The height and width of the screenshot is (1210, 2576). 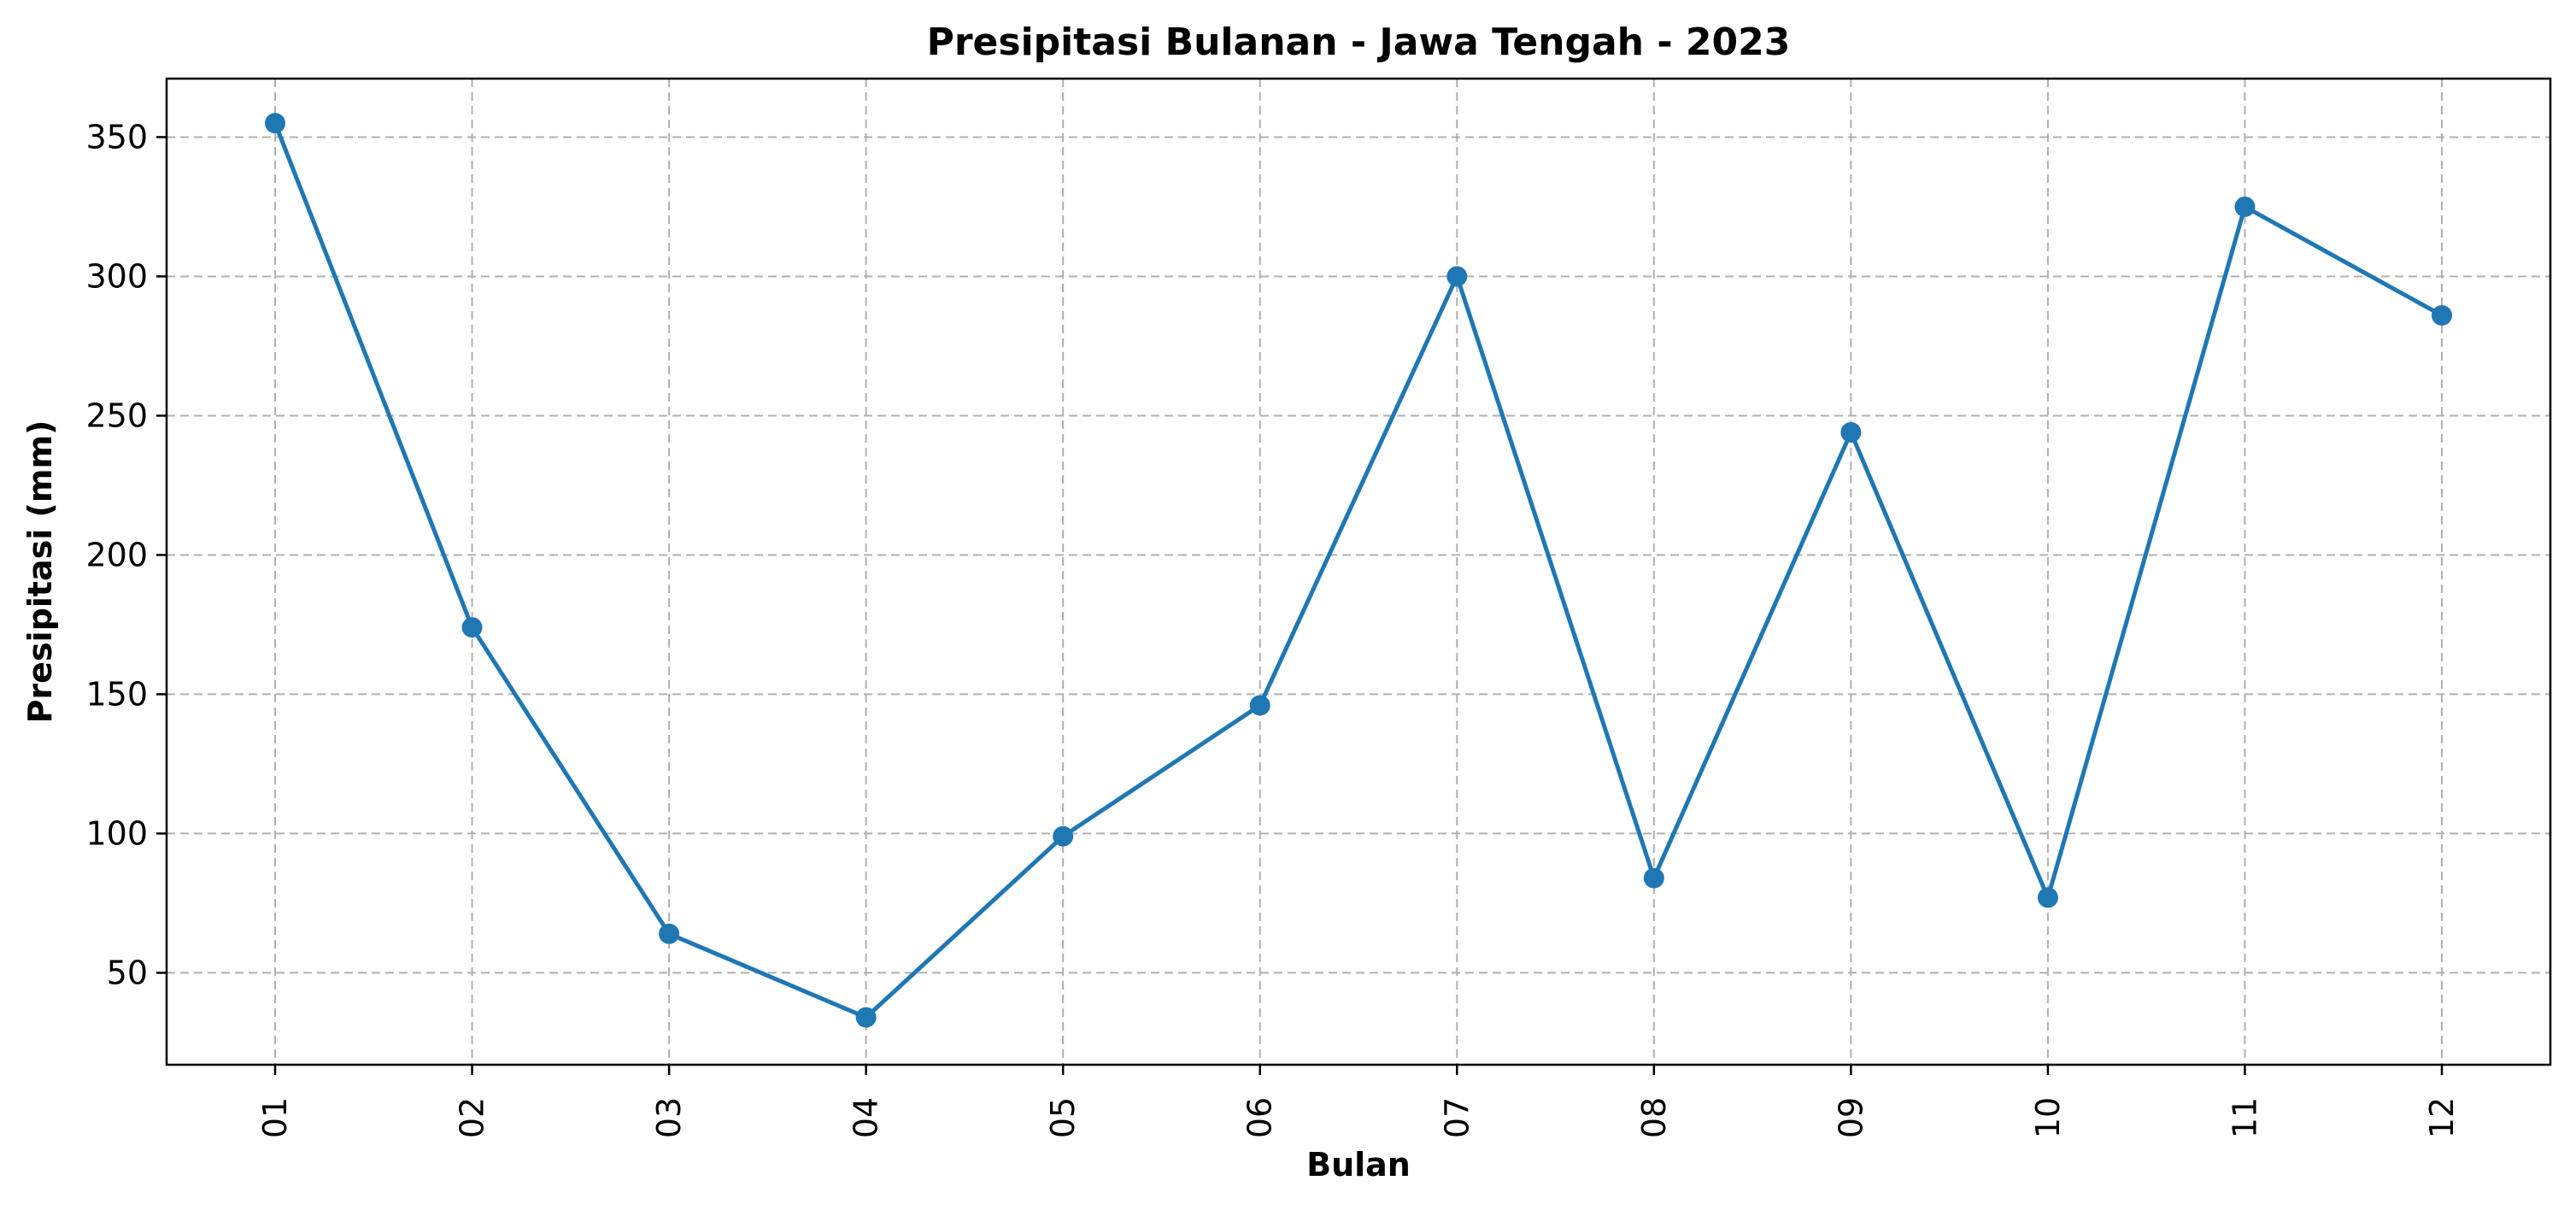 I want to click on x-tick-label: 03, so click(x=669, y=1117).